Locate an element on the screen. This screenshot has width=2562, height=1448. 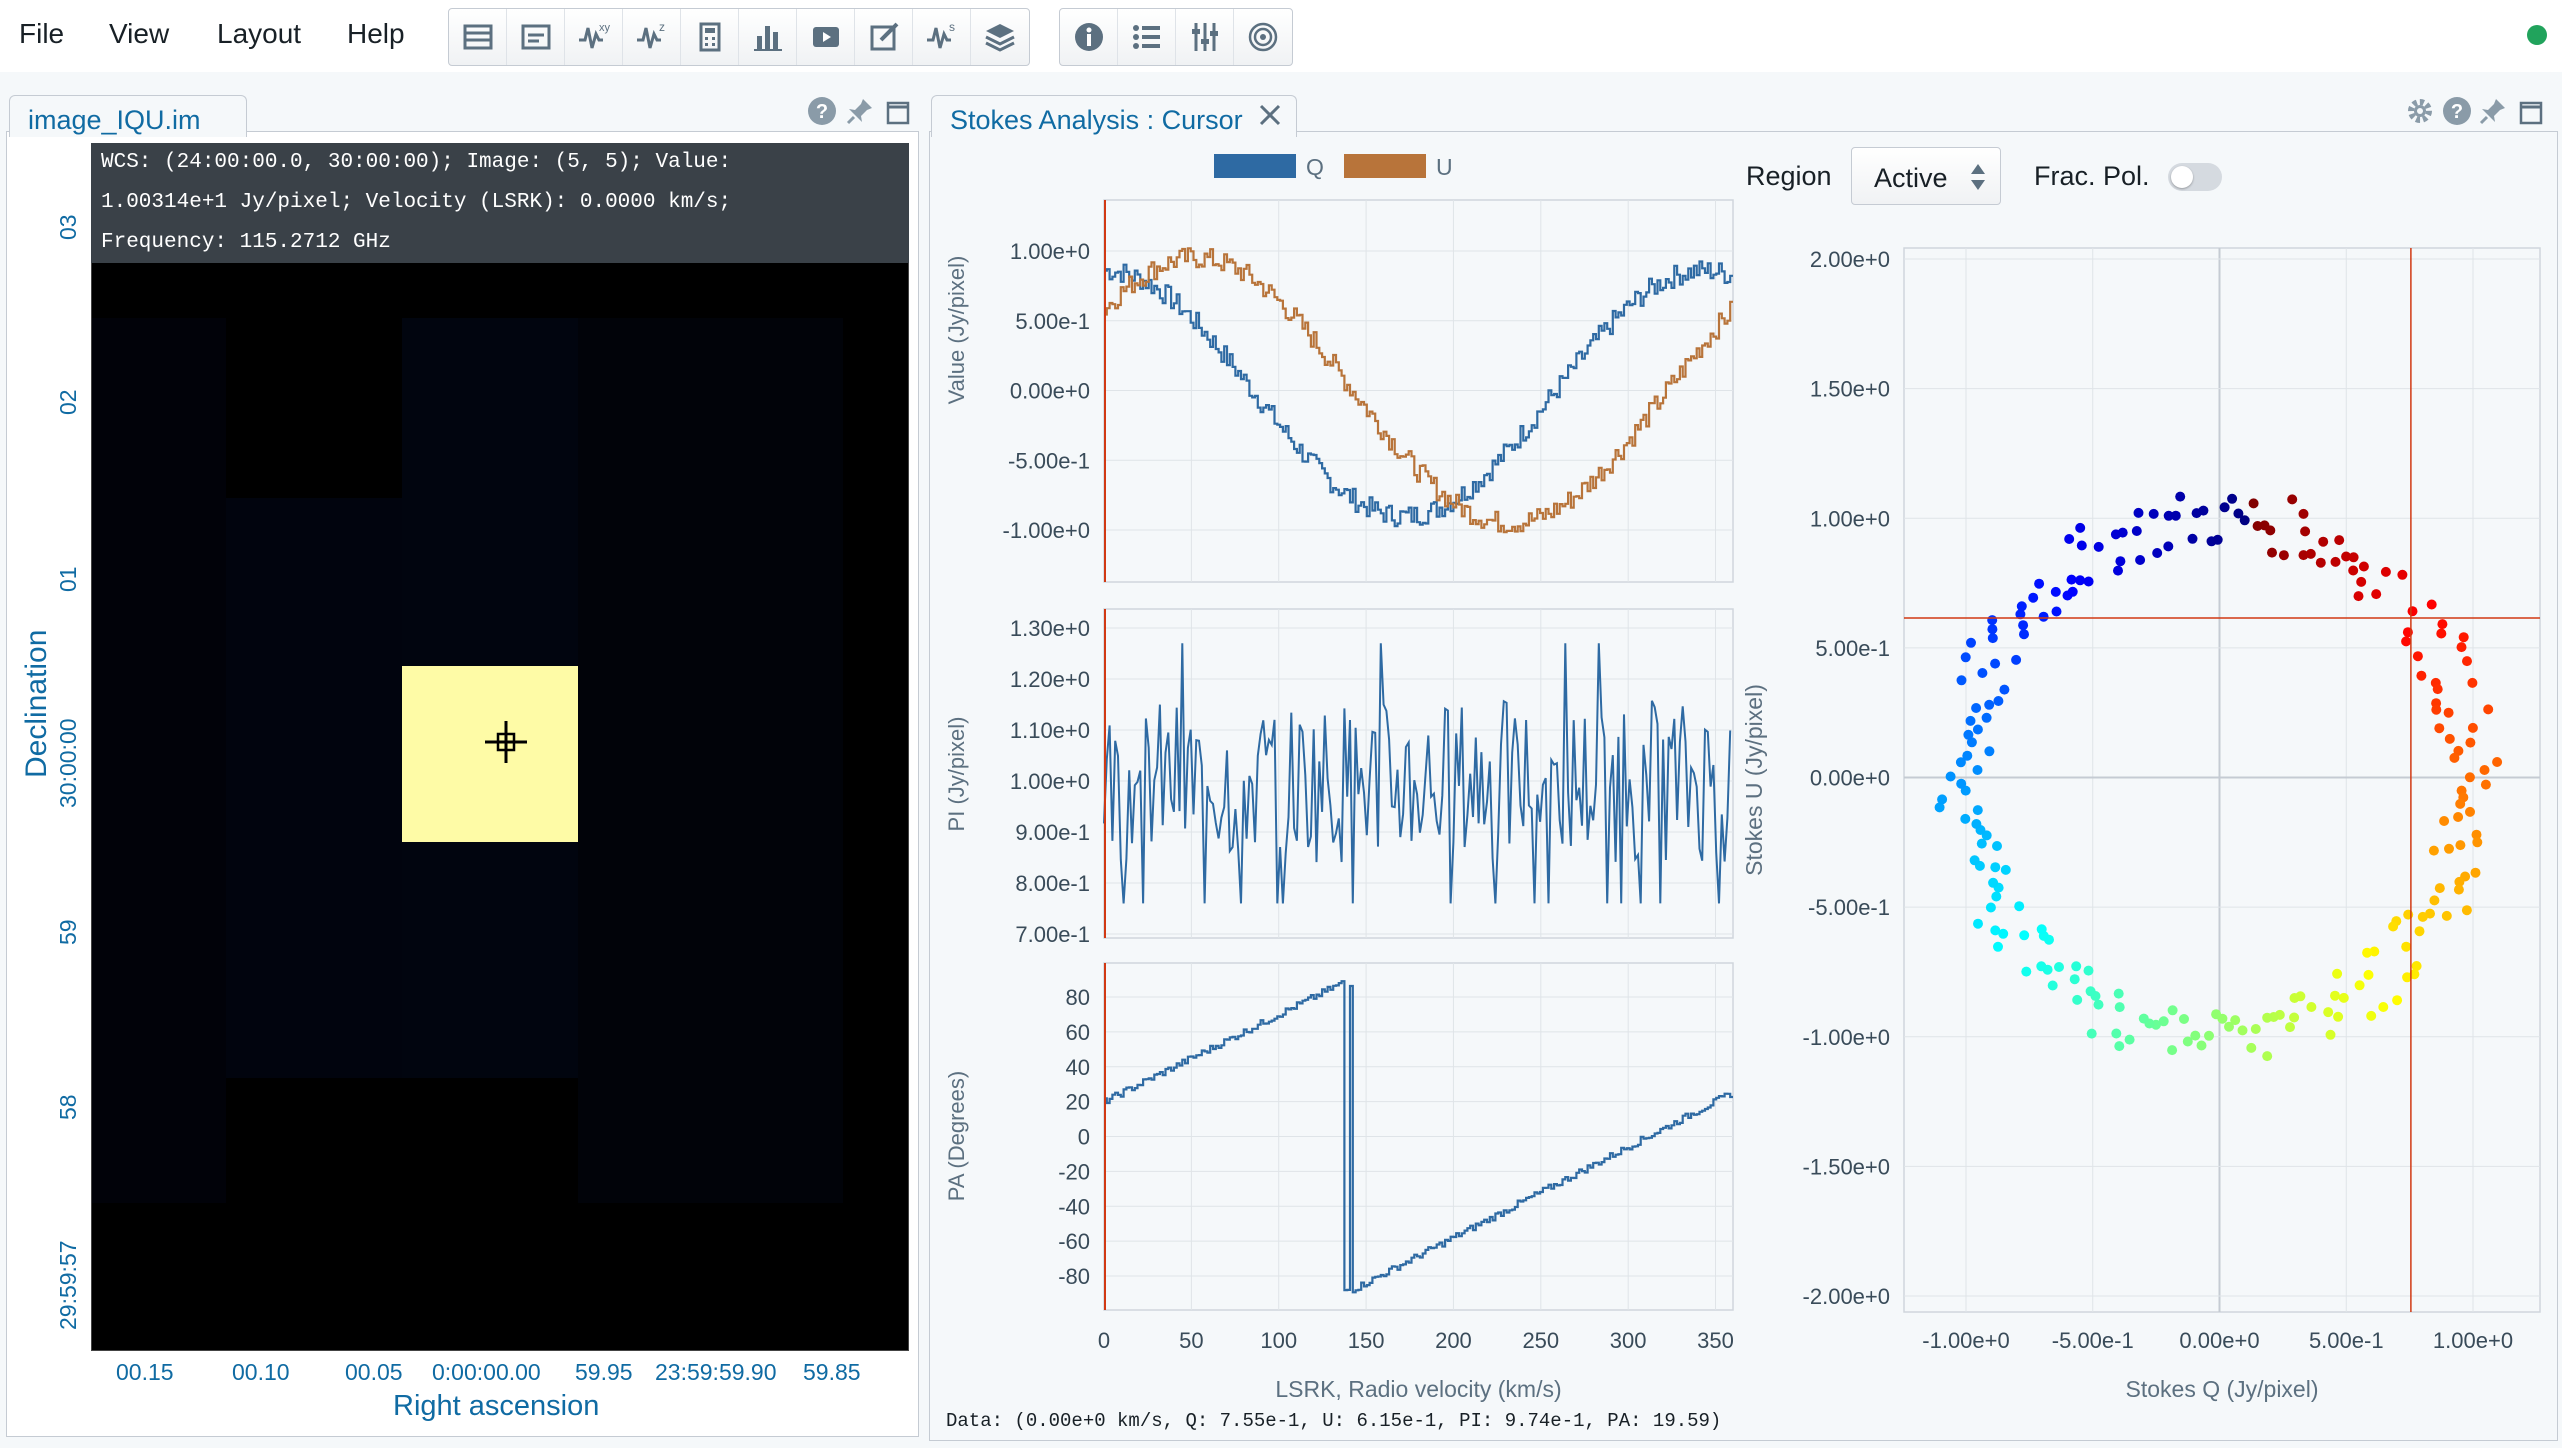
legend-u-label: U is located at coordinates (1444, 167).